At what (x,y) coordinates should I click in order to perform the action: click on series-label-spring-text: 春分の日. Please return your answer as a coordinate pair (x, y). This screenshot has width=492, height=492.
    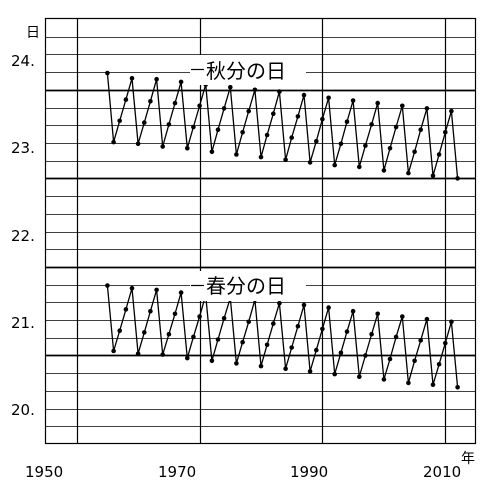
    Looking at the image, I should click on (246, 286).